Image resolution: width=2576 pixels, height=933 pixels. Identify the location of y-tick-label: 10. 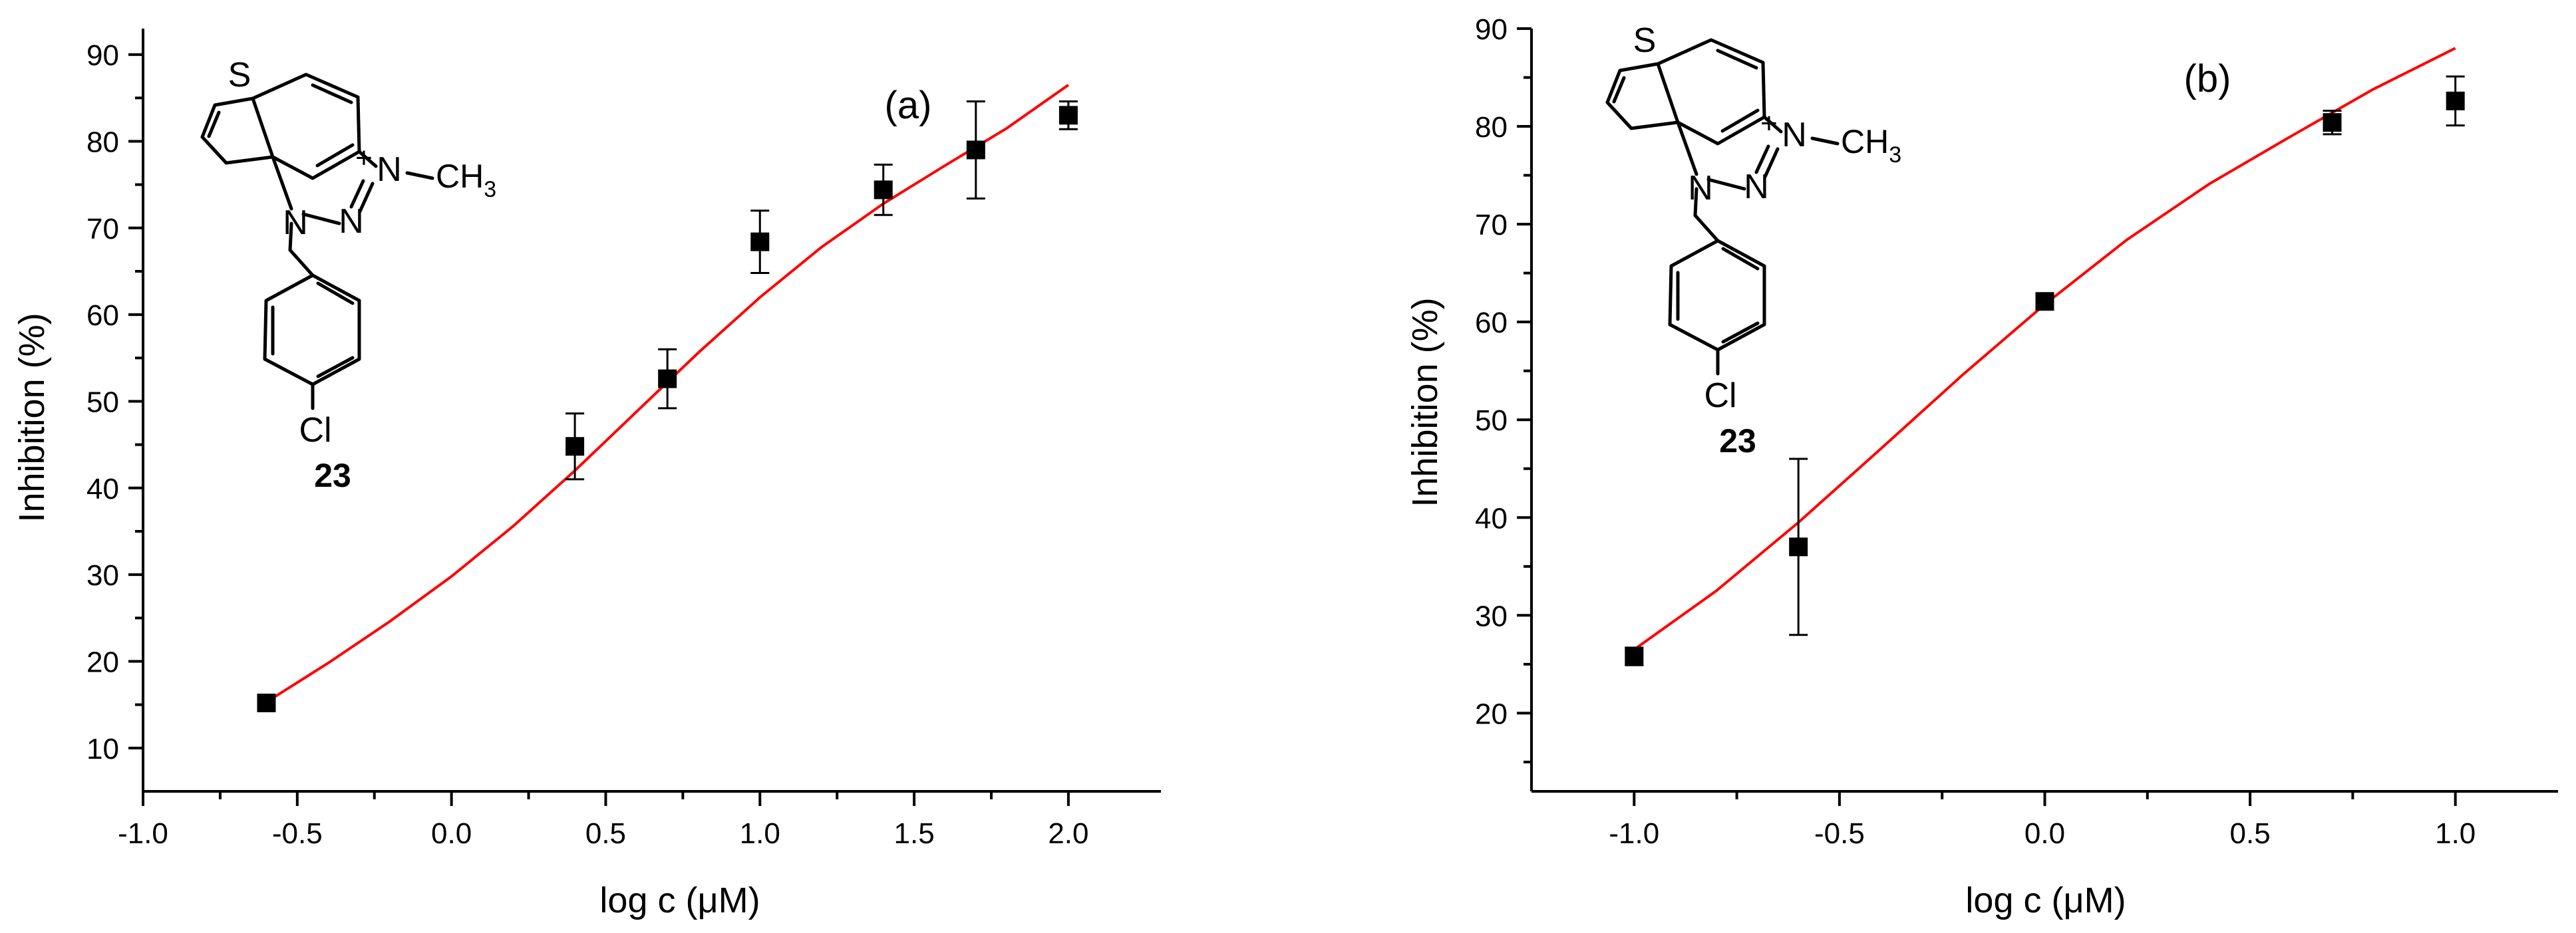
(102, 749).